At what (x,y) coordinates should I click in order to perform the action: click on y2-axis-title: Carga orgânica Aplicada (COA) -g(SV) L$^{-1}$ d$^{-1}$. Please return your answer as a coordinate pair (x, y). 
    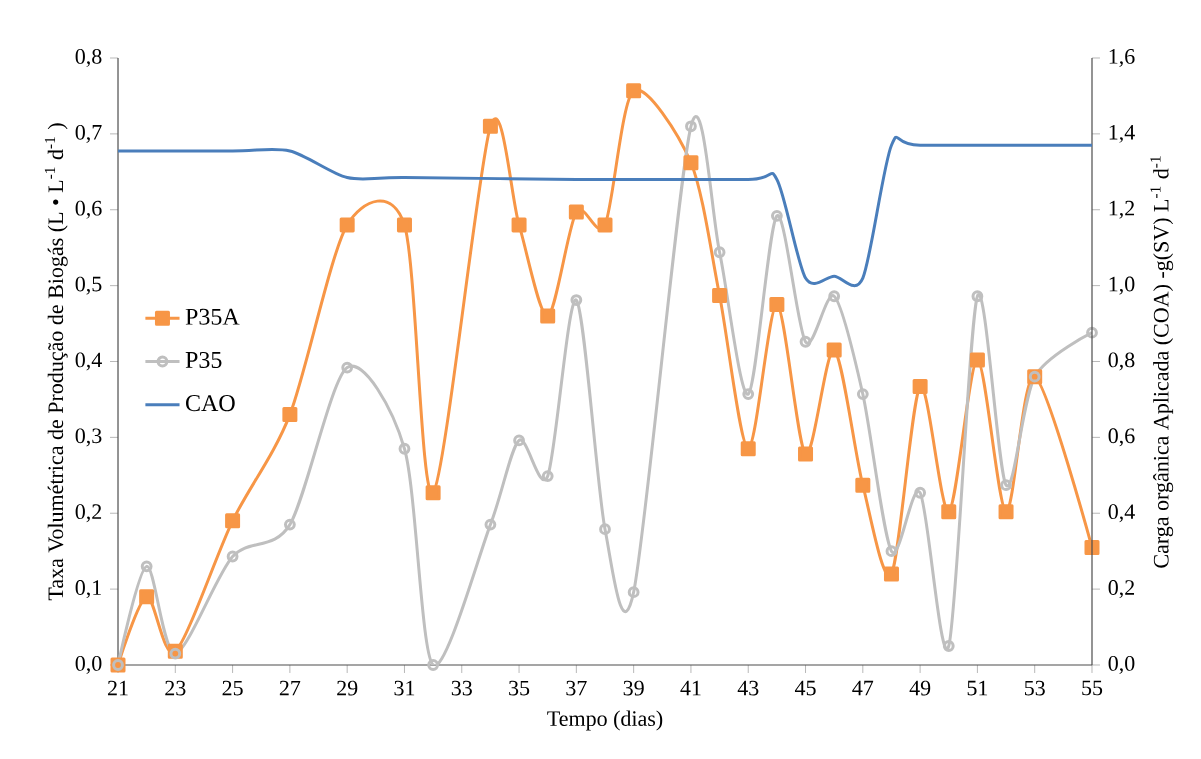
    Looking at the image, I should click on (1162, 362).